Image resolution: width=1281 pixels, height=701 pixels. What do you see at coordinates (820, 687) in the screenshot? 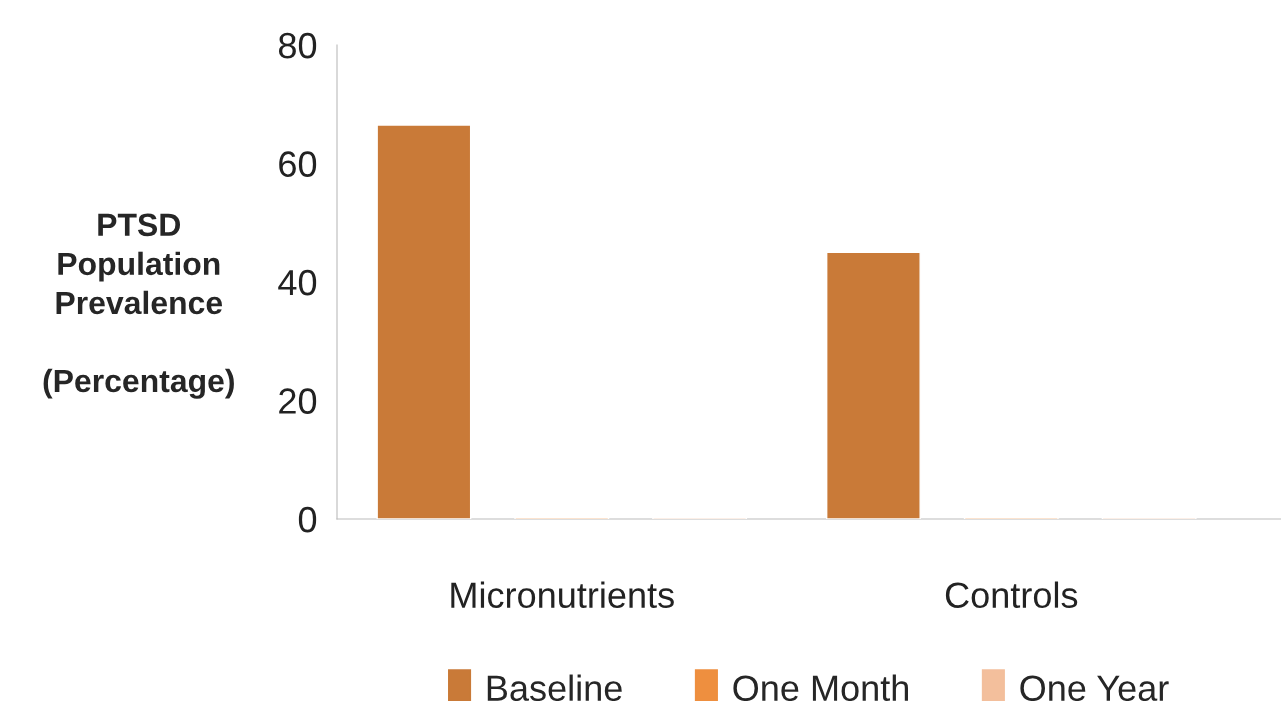
I see `legend-label: One Month` at bounding box center [820, 687].